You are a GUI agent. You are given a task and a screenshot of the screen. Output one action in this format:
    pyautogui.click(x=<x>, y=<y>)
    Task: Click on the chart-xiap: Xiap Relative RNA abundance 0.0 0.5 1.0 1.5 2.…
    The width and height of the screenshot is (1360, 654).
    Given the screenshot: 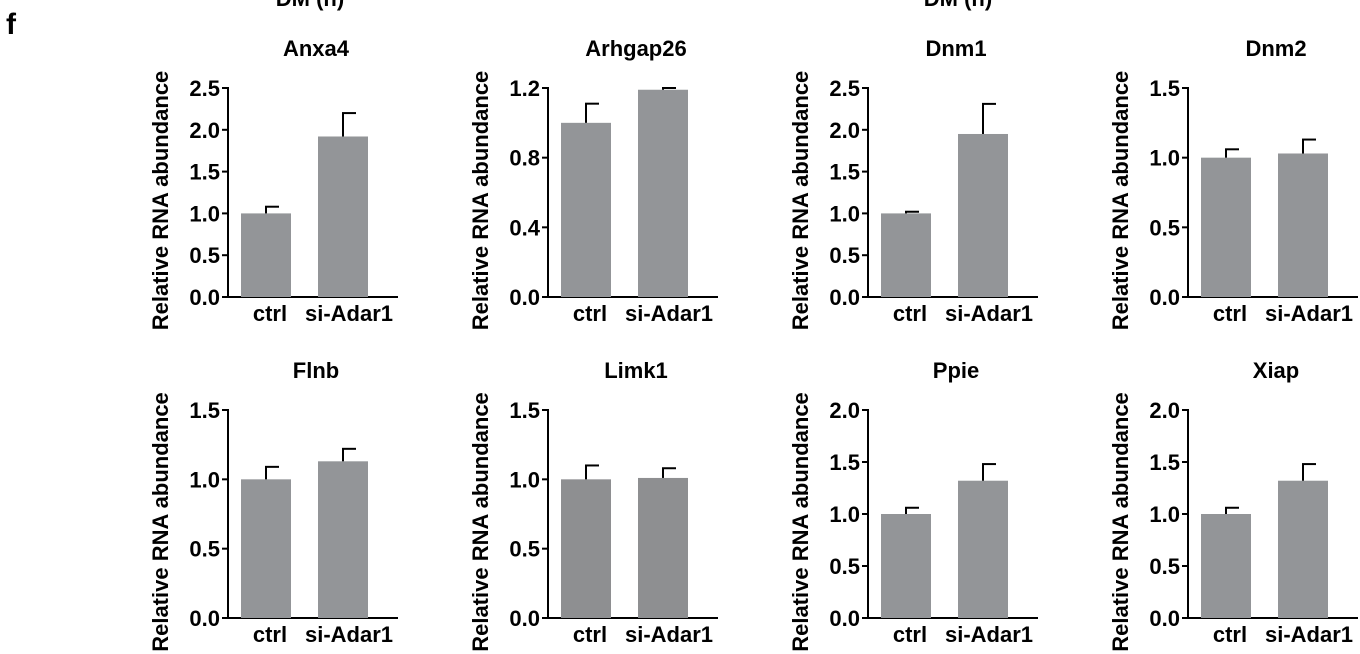 What is the action you would take?
    pyautogui.click(x=1233, y=505)
    